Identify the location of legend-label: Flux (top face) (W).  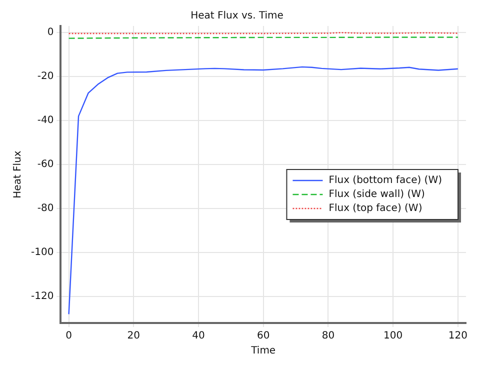
(375, 208).